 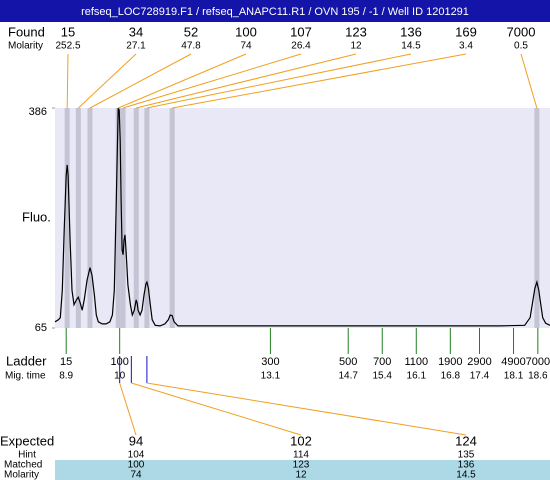 What do you see at coordinates (191, 31) in the screenshot?
I see `found-size: 52` at bounding box center [191, 31].